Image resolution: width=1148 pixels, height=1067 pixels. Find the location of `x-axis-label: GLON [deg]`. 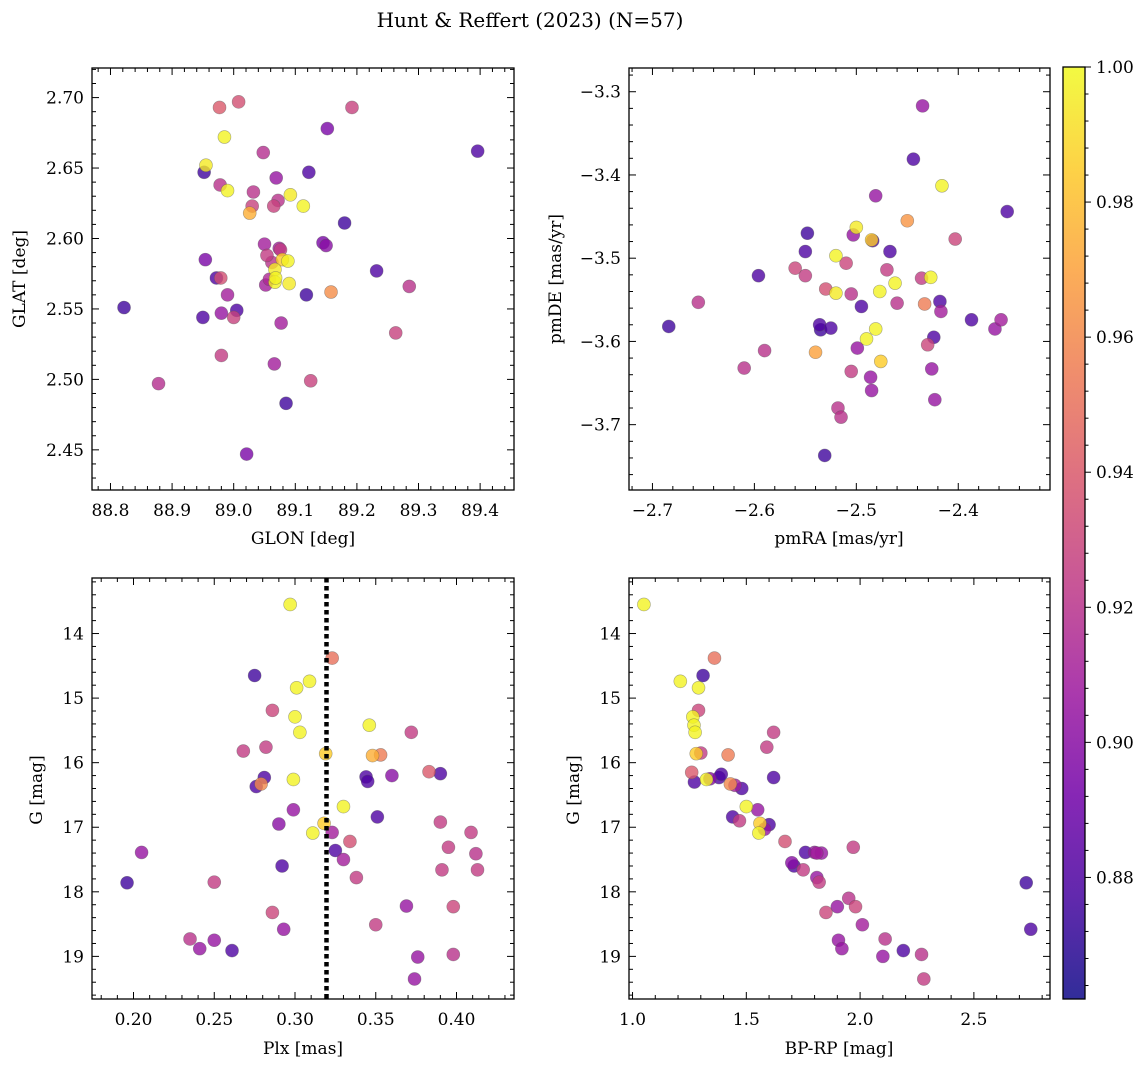

x-axis-label: GLON [deg] is located at coordinates (303, 539).